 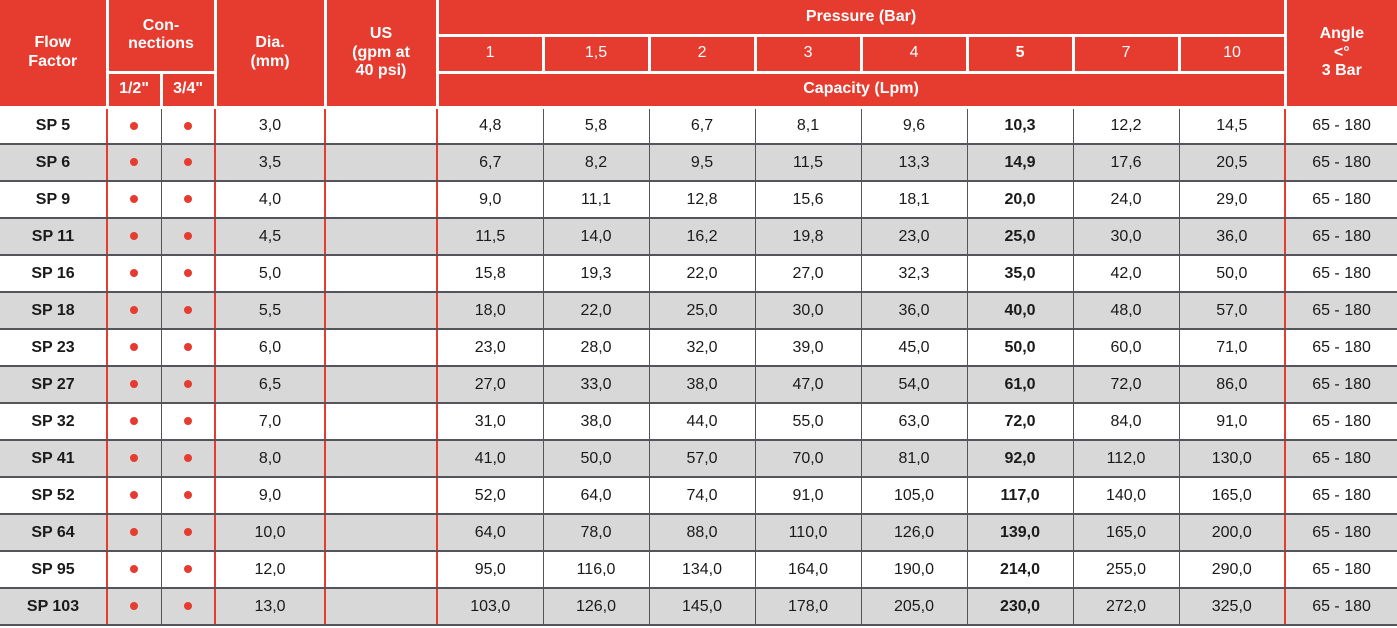 I want to click on capacity-cell-1-5bar: 78,0, so click(x=596, y=532).